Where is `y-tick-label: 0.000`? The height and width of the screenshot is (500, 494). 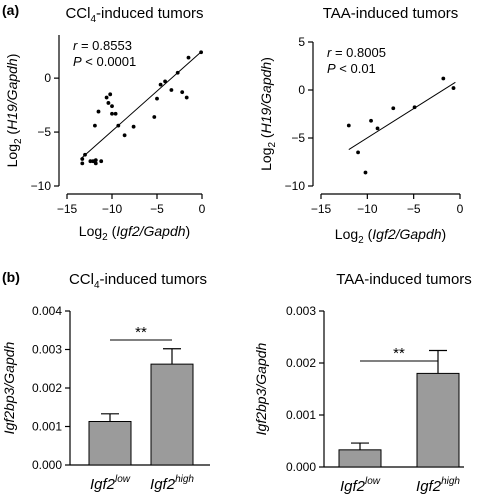 y-tick-label: 0.000 is located at coordinates (47, 465).